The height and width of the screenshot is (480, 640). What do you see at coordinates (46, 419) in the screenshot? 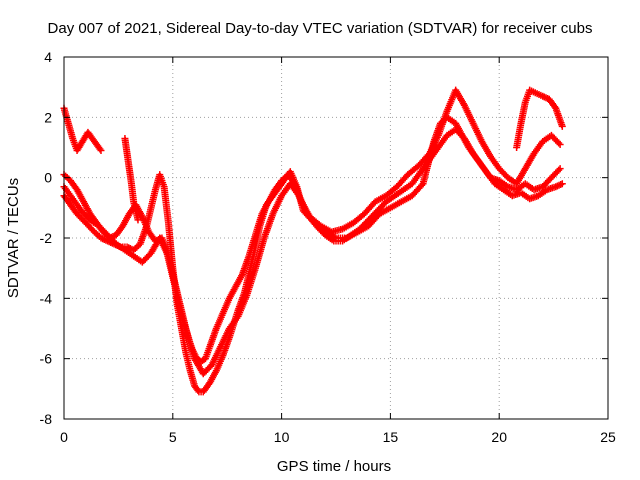
I see `y-tick-label: -8` at bounding box center [46, 419].